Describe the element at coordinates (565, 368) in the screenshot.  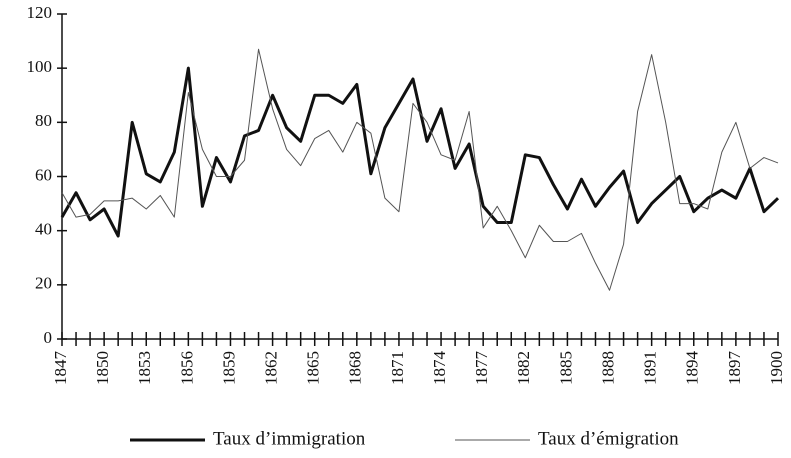
I see `x-tick-label: 1885` at that location.